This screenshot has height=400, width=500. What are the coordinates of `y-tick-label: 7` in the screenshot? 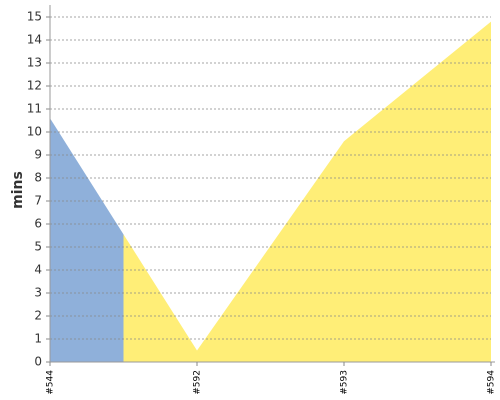 It's located at (38, 201).